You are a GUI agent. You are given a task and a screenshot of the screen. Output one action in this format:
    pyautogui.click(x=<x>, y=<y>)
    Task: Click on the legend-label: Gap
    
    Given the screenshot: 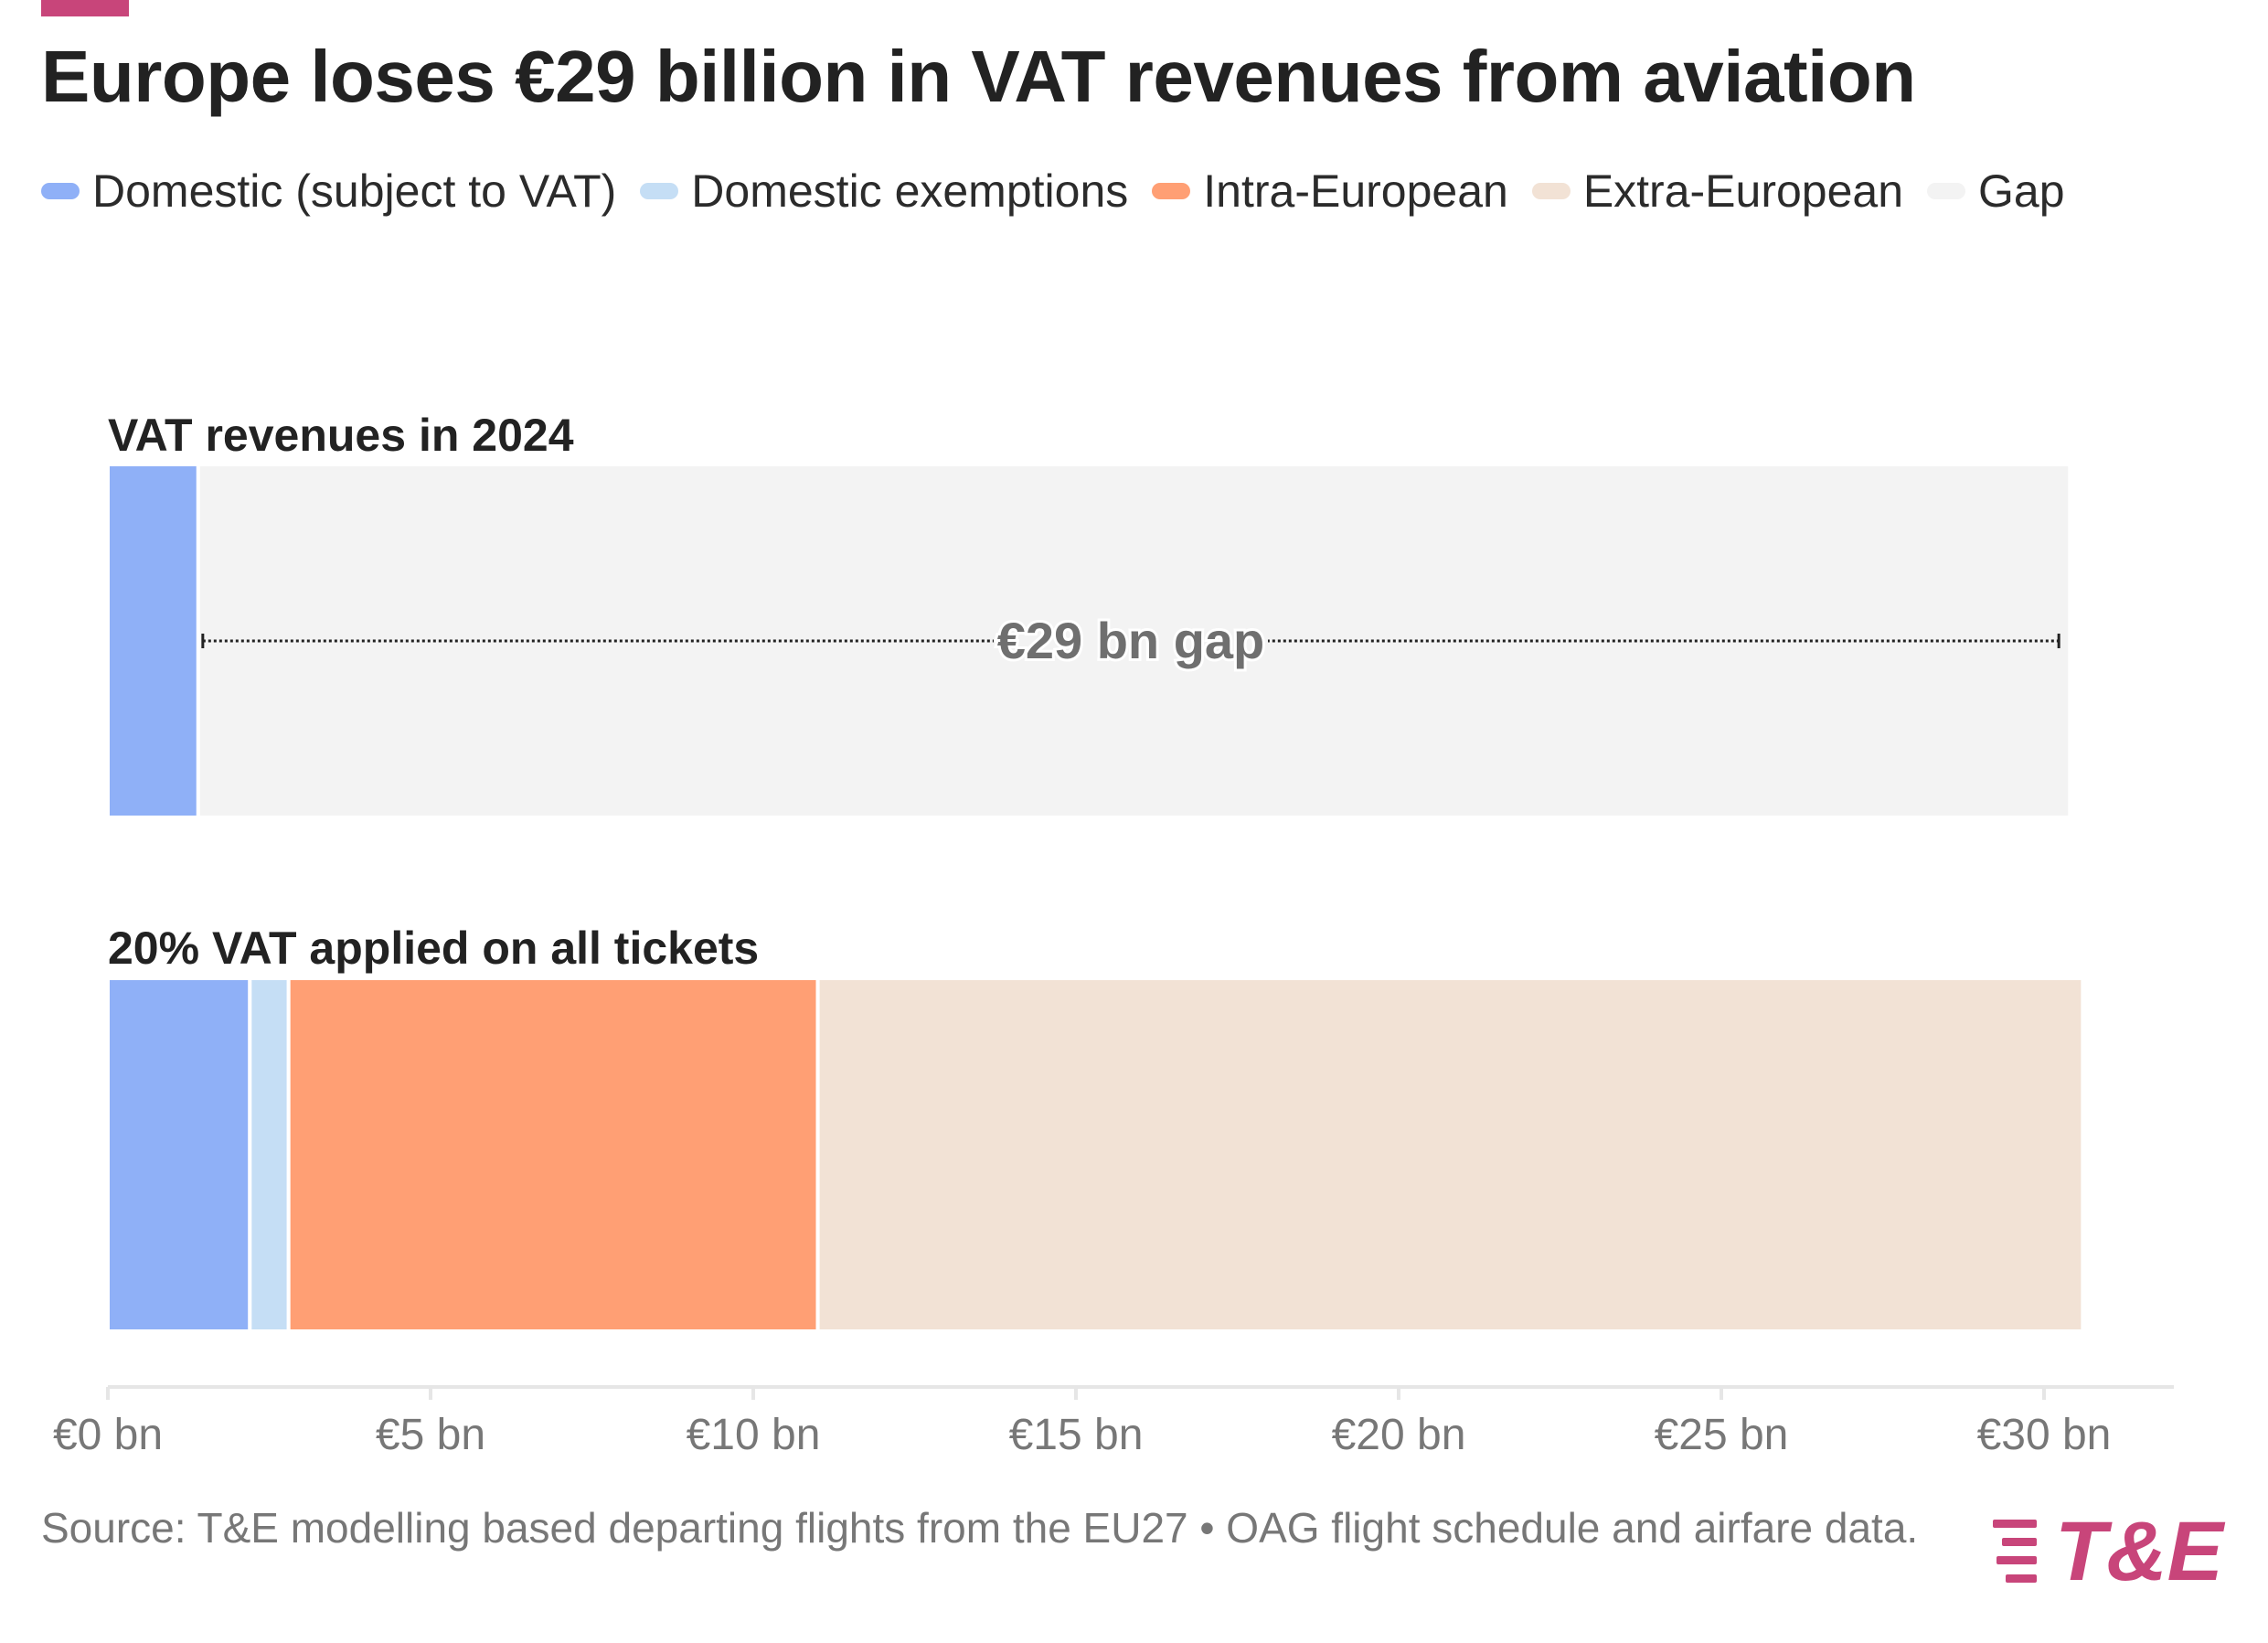 What is the action you would take?
    pyautogui.click(x=2021, y=191)
    